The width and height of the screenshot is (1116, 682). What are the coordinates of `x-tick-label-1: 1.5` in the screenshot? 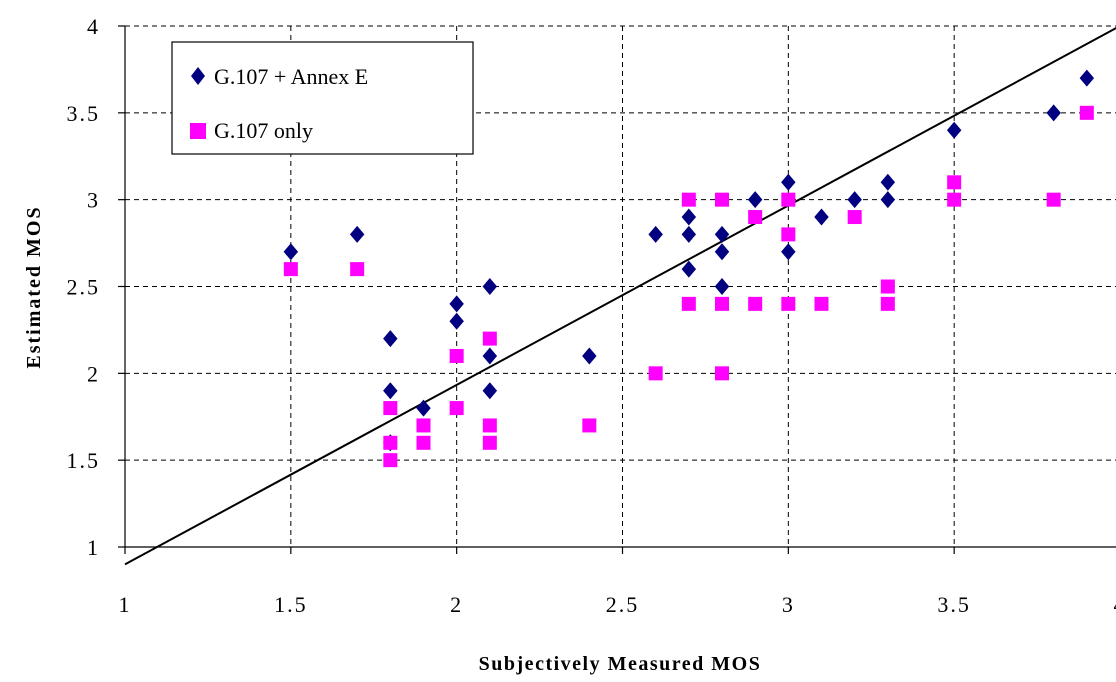 It's located at (291, 604).